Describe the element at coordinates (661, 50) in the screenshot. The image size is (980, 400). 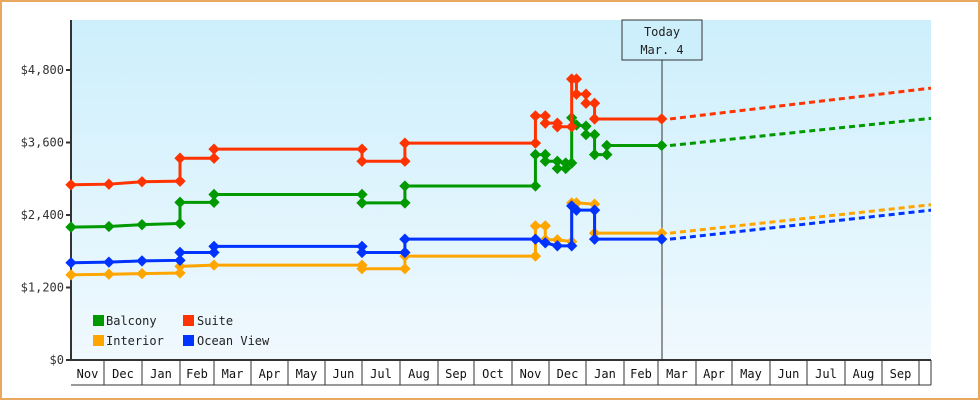
I see `today-date: Mar. 4` at that location.